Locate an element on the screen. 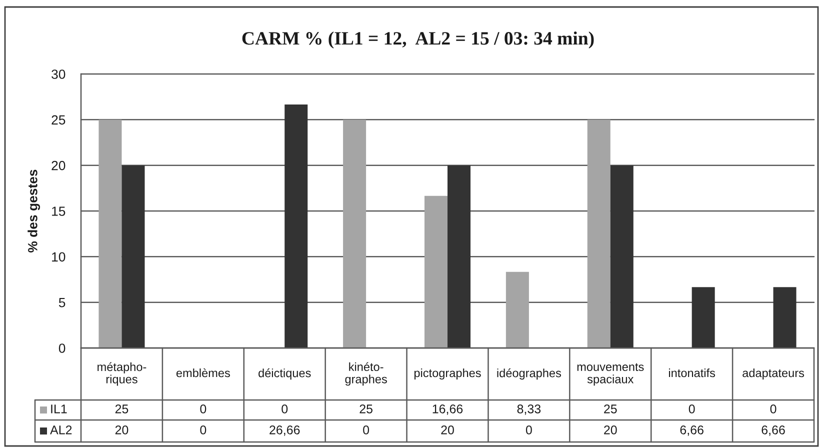  data-label: 16,66 is located at coordinates (447, 409).